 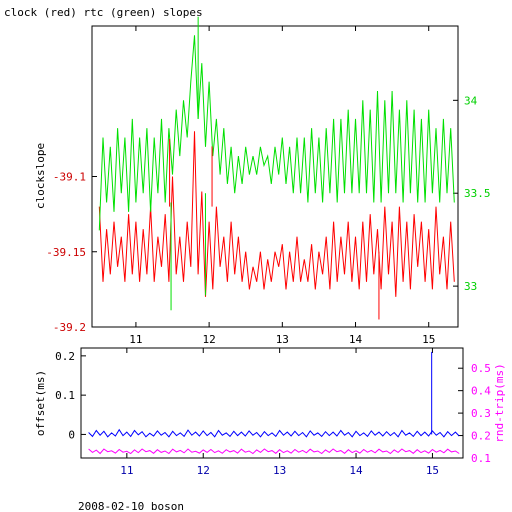 What do you see at coordinates (65, 395) in the screenshot?
I see `bottom-y-tick-label: 0.1` at bounding box center [65, 395].